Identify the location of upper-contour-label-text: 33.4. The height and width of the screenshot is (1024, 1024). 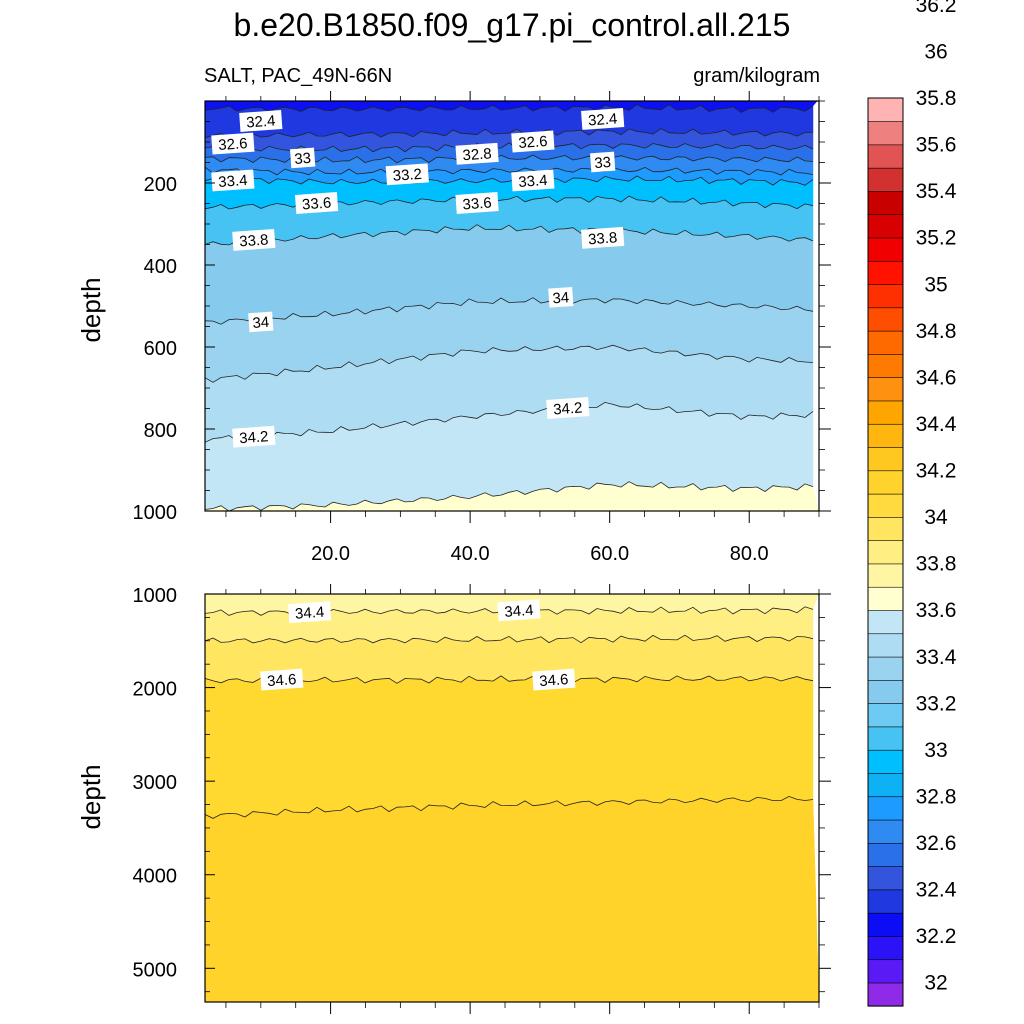
(233, 181).